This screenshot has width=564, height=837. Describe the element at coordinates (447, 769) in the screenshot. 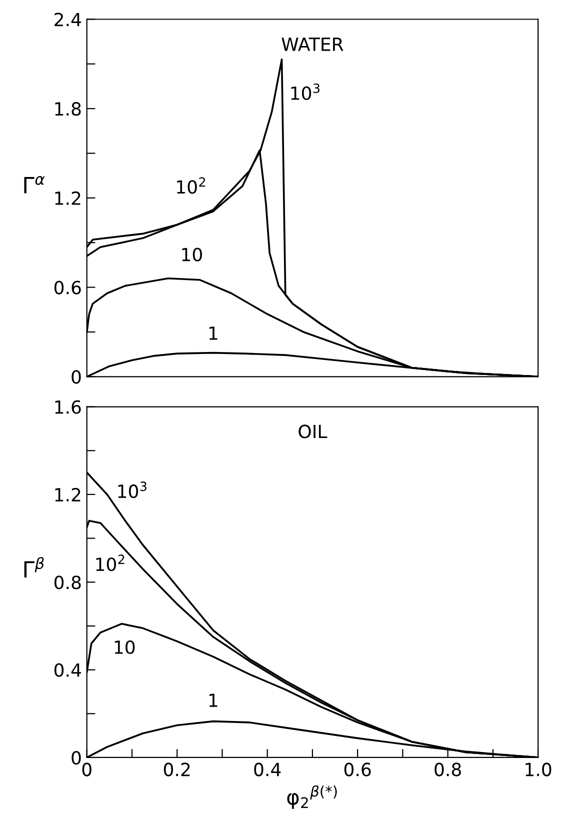

I see `x-tick-label: 0.8` at that location.